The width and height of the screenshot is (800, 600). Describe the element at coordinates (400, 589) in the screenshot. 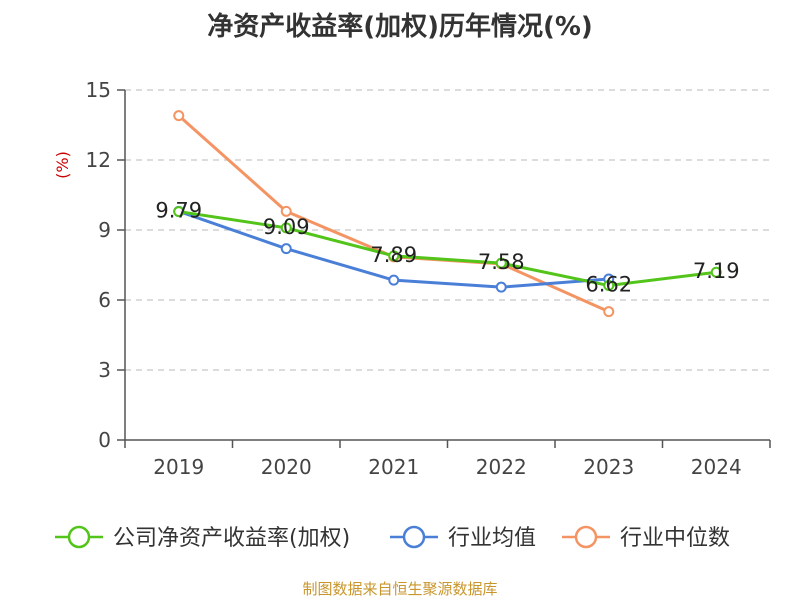

I see `source-footer: 制图数据来自恒生聚源数据库` at that location.